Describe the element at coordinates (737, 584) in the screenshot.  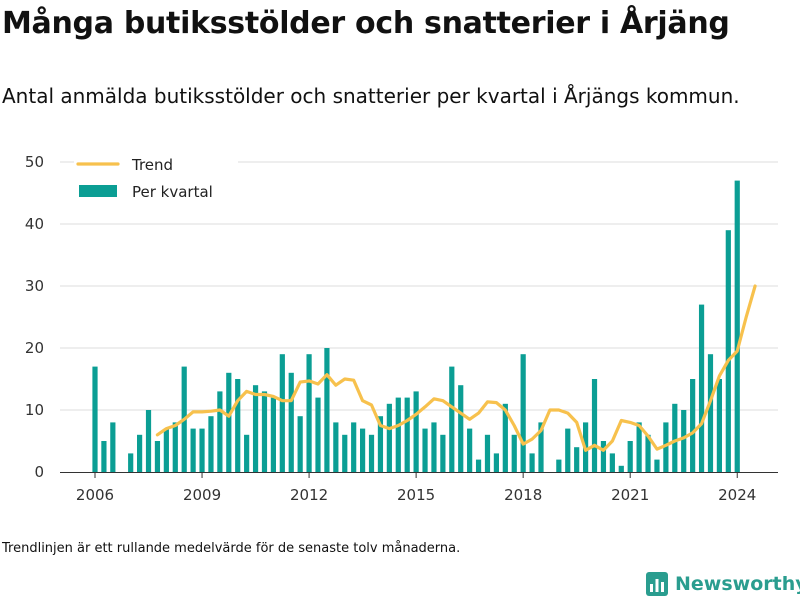
I see `logo-text: Newsworthy` at that location.